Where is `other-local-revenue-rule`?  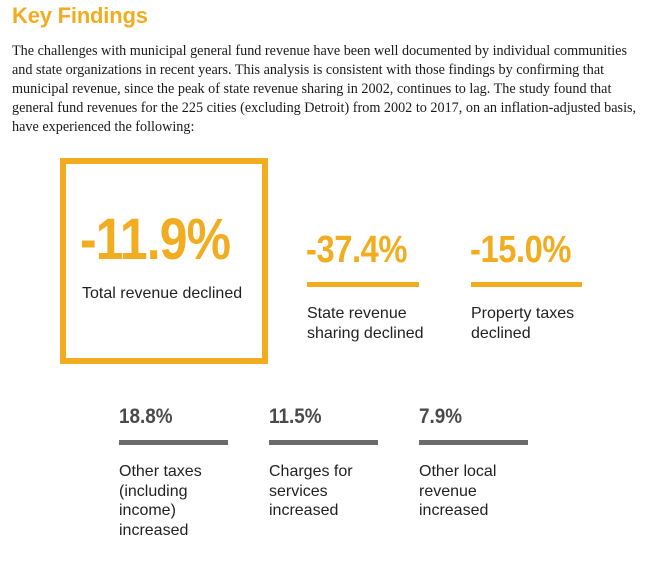 other-local-revenue-rule is located at coordinates (473, 442).